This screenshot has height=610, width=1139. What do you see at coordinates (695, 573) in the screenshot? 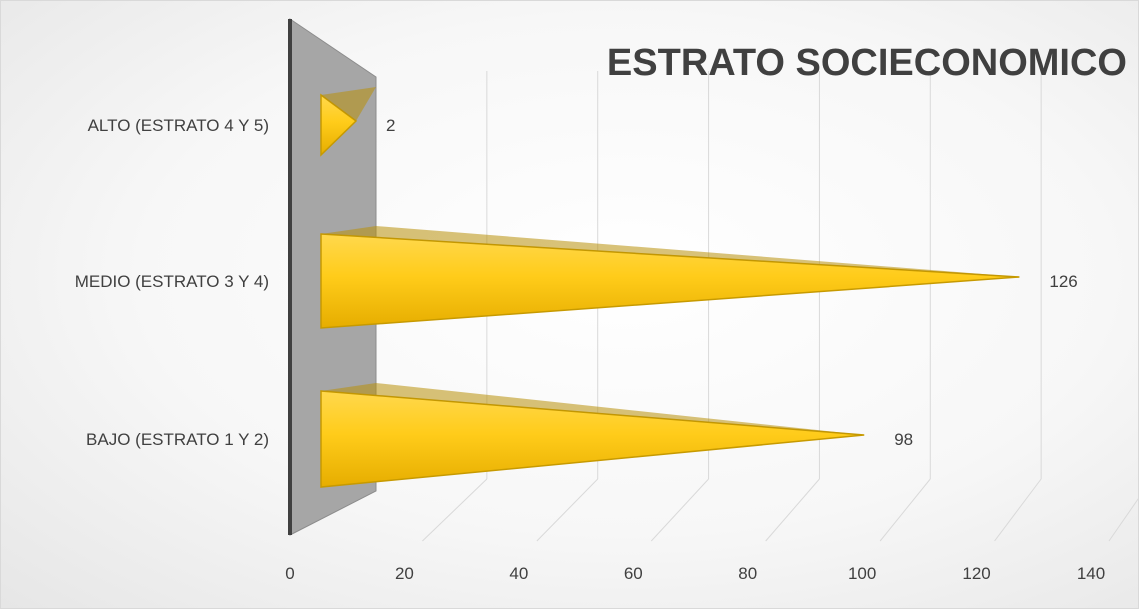
I see `tick-labels: 0 20 40 60 80 100 120 140` at bounding box center [695, 573].